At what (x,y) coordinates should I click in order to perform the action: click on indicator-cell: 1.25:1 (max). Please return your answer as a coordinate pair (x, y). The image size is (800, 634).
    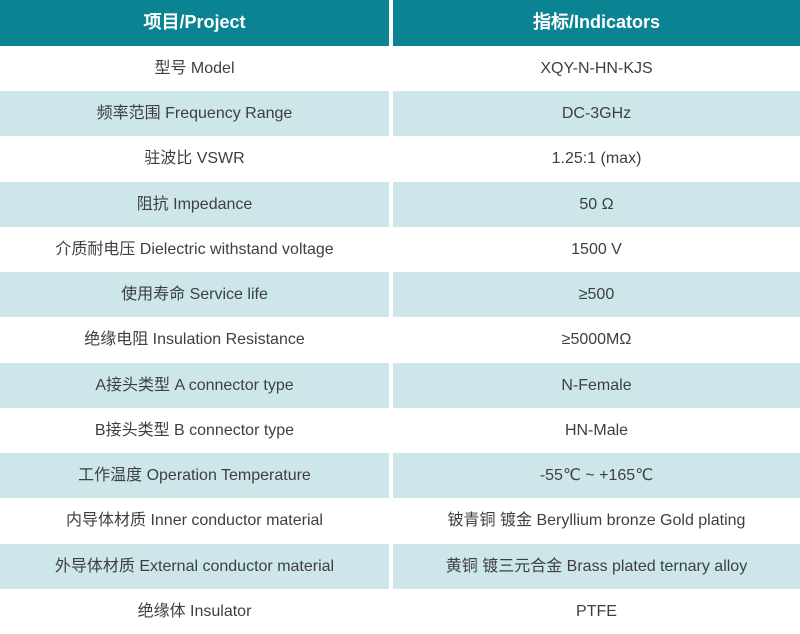
    Looking at the image, I should click on (596, 159).